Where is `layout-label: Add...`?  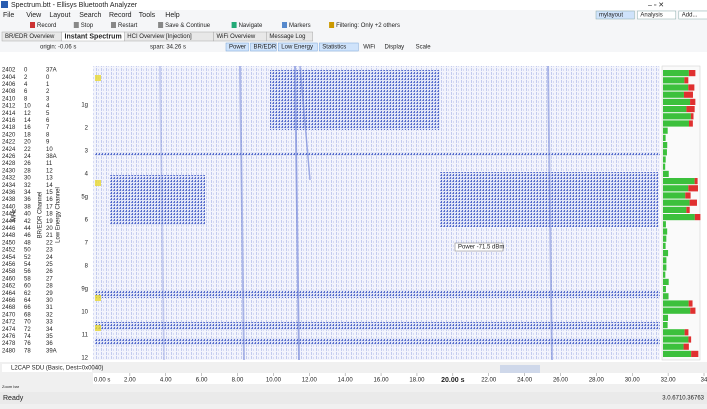
layout-label: Add... is located at coordinates (690, 16).